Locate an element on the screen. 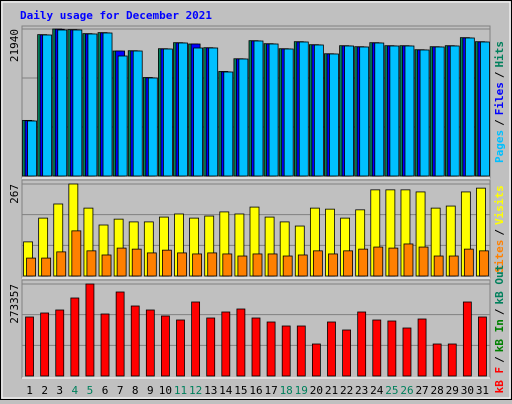  legend: Pages / Files / Hits is located at coordinates (499, 102).